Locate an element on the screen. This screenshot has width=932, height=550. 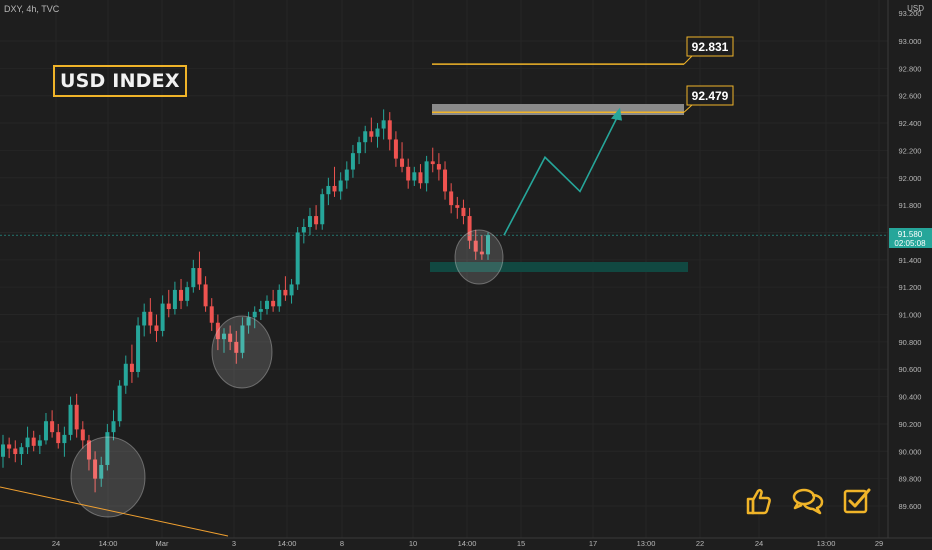
y-tick-label: 89.600 is located at coordinates (910, 506).